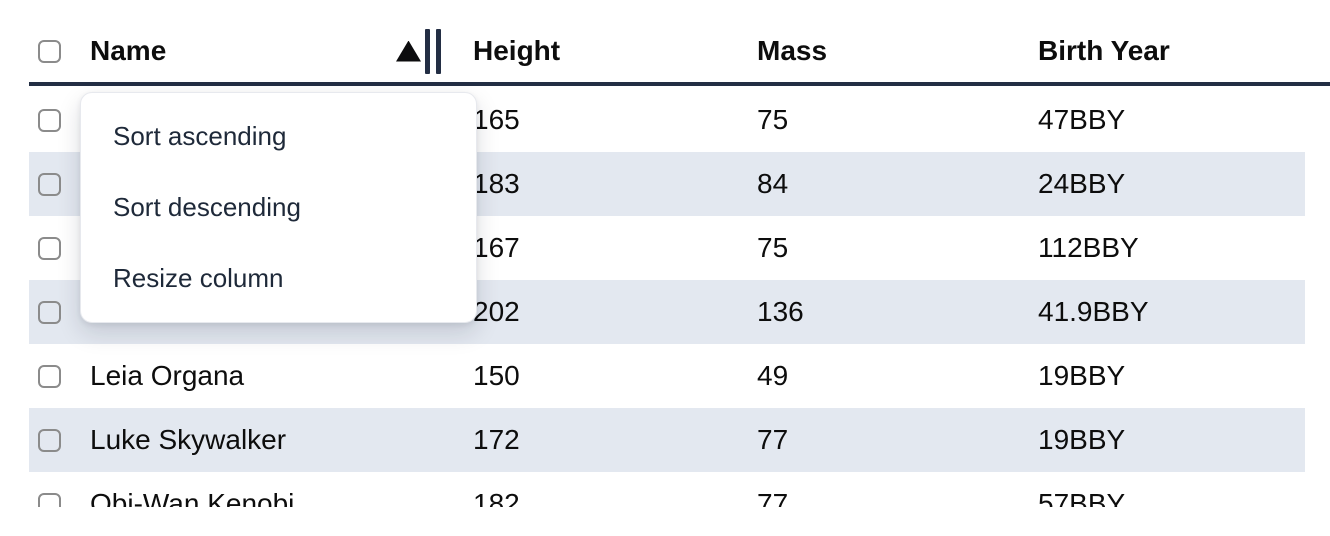 The height and width of the screenshot is (536, 1330). What do you see at coordinates (1082, 497) in the screenshot?
I see `cell-birth-year: 57BBY` at bounding box center [1082, 497].